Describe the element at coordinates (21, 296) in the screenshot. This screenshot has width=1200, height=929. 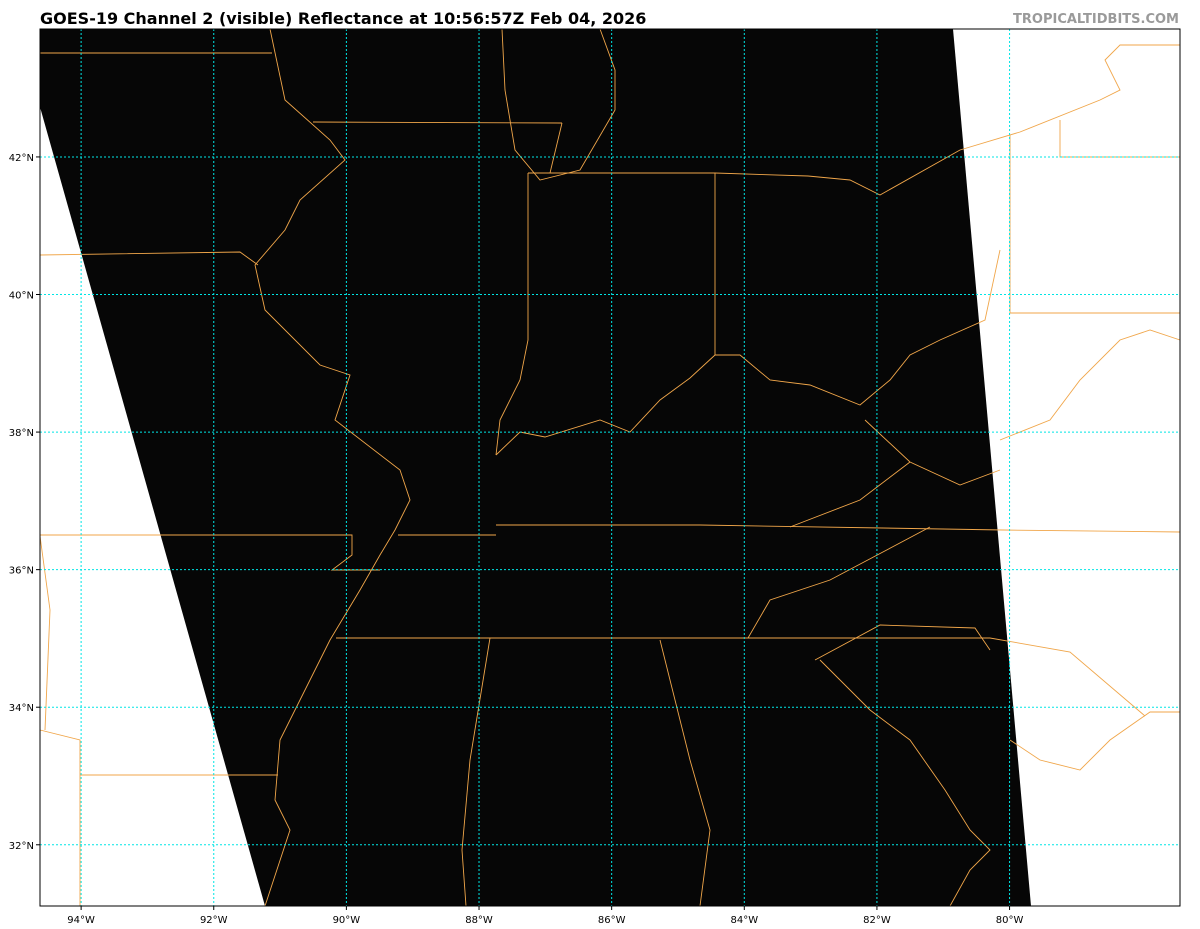
I see `latitude-tick-label: 40°N` at that location.